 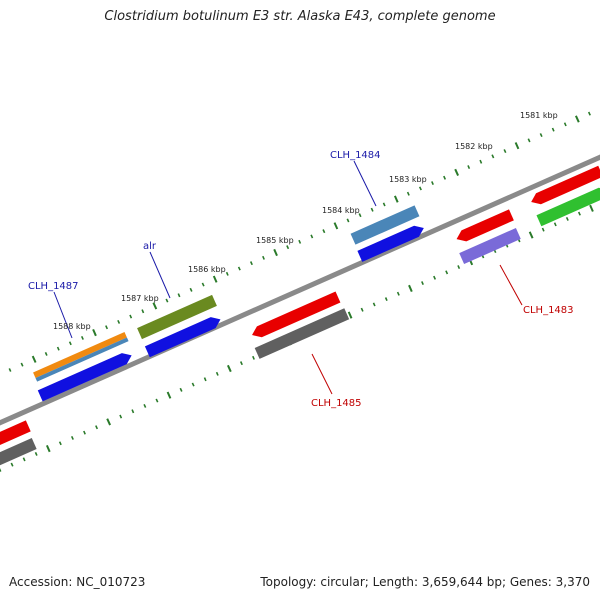 What do you see at coordinates (548, 310) in the screenshot?
I see `gene-label-clh-1483: CLH_1483` at bounding box center [548, 310].